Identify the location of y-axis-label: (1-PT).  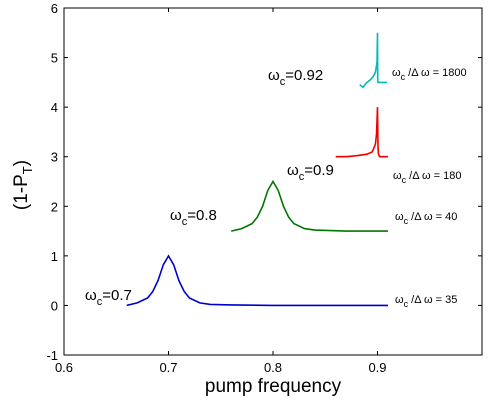
(23, 185).